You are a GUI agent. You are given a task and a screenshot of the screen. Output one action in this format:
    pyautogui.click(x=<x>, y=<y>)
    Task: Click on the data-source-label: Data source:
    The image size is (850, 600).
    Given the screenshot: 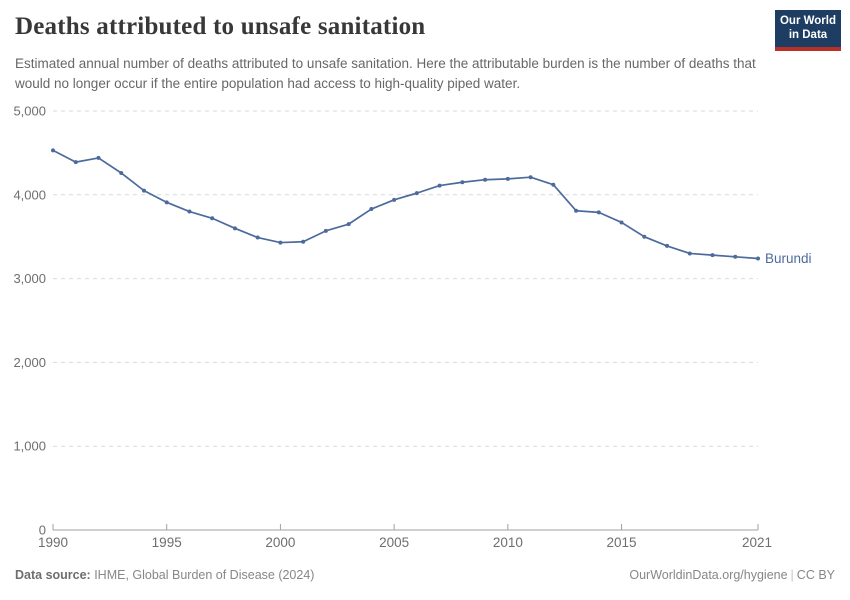 What is the action you would take?
    pyautogui.click(x=53, y=575)
    